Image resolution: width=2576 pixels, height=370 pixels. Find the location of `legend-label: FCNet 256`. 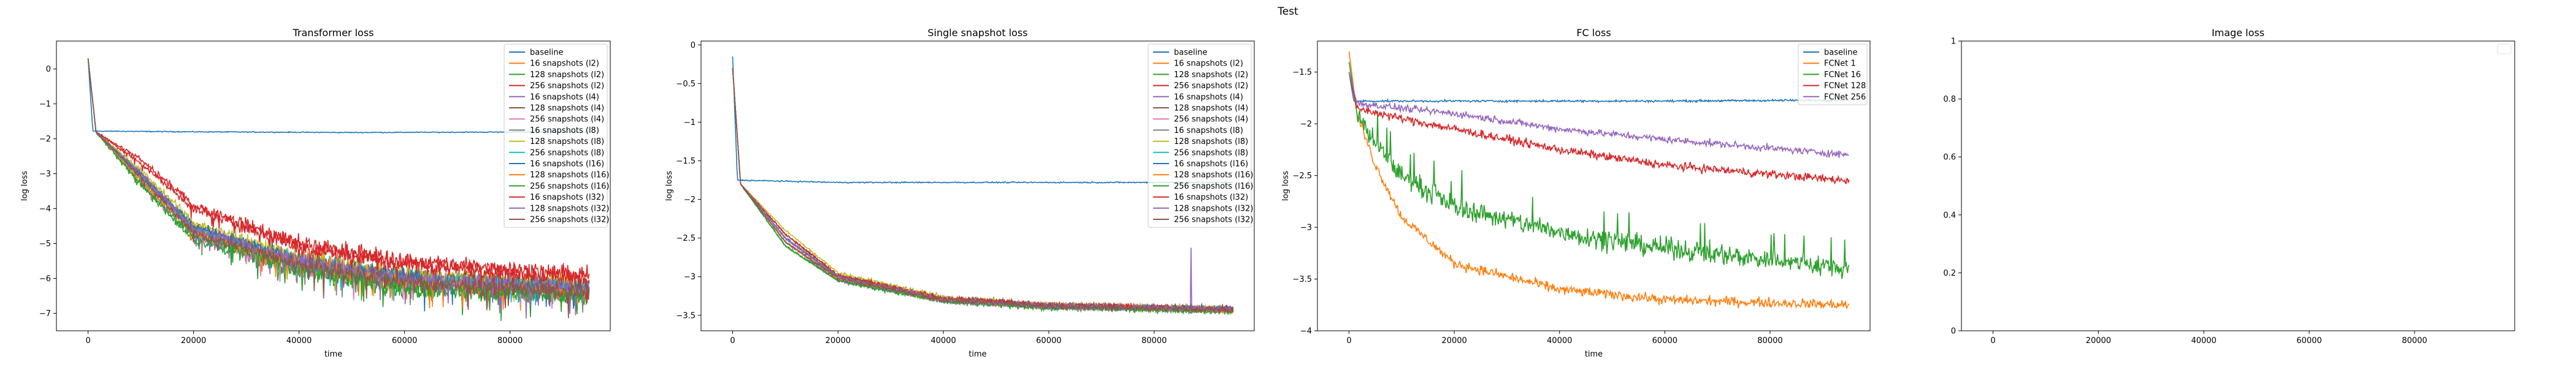

legend-label: FCNet 256 is located at coordinates (1845, 97).